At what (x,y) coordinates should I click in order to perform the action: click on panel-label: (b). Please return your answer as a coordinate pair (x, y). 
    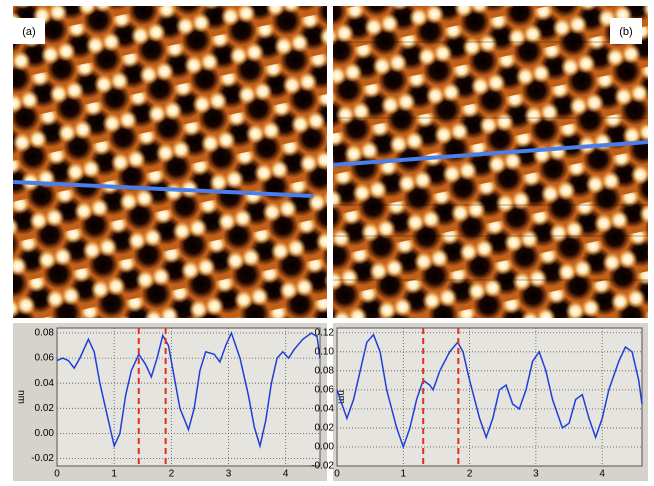
    Looking at the image, I should click on (625, 32).